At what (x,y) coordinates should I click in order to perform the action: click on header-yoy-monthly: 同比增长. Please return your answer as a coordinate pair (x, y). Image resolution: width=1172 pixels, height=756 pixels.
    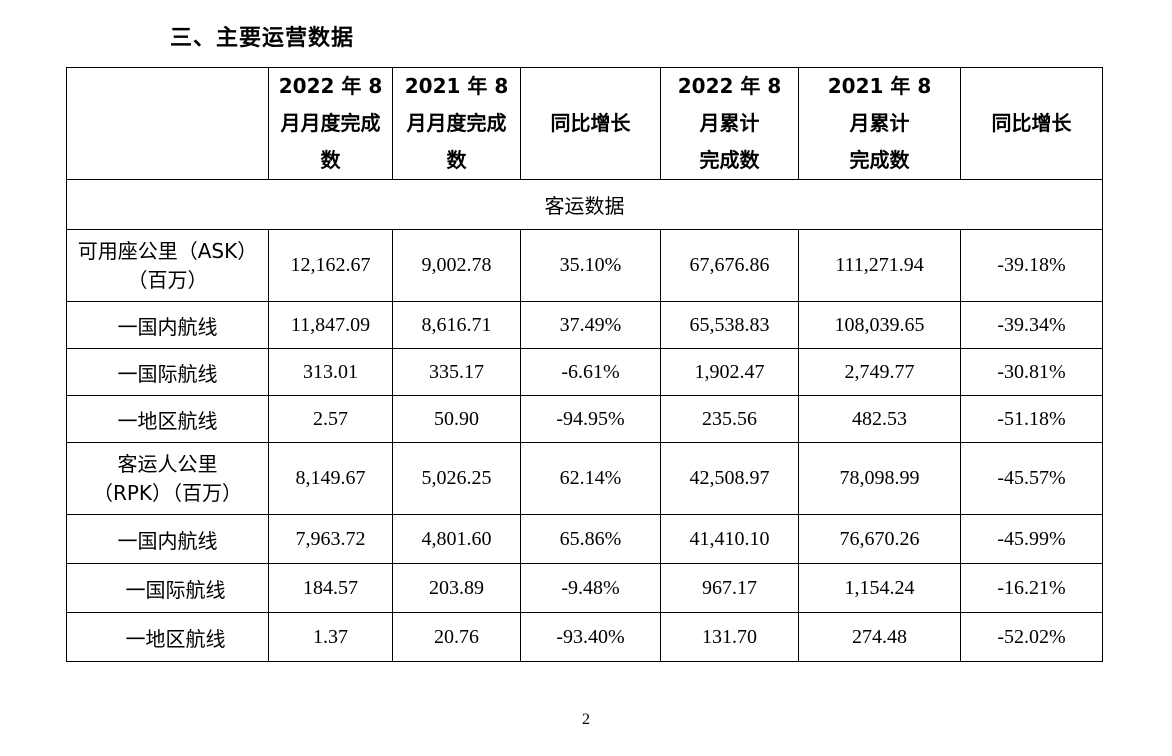
    Looking at the image, I should click on (590, 123).